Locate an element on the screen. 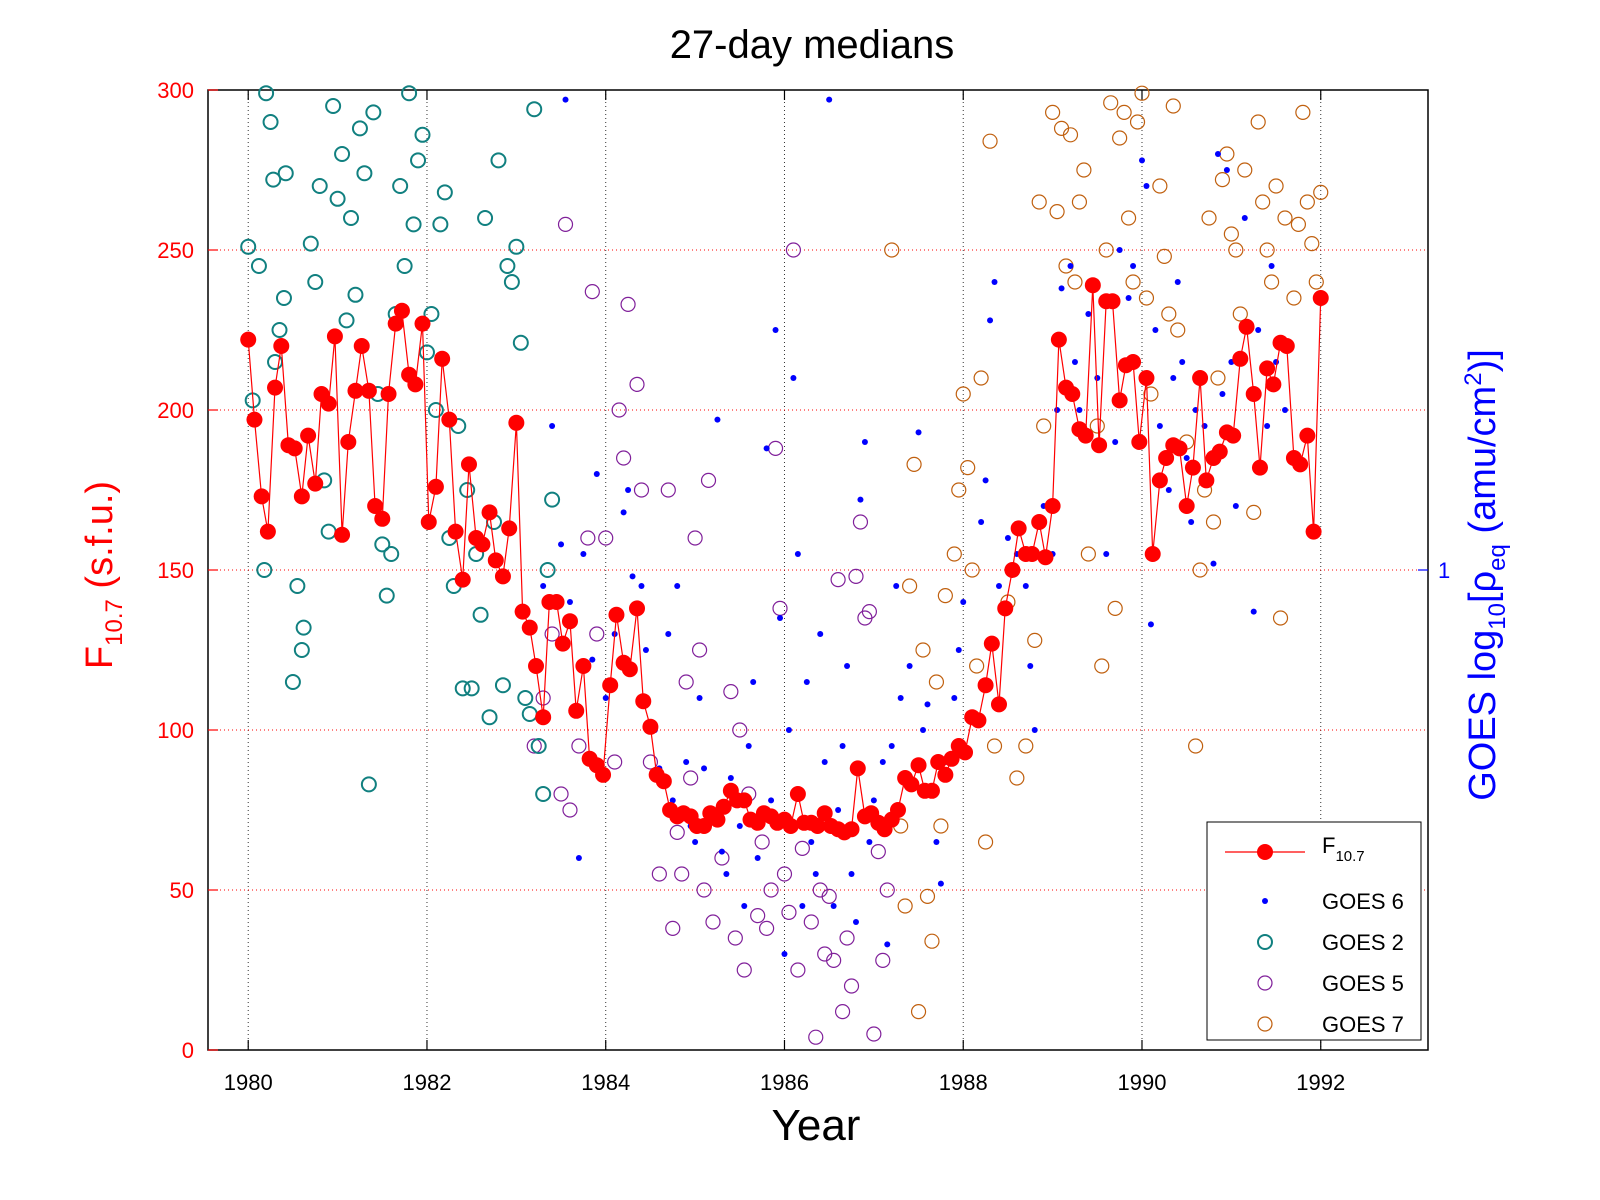  legend-f107-label: F10.7 is located at coordinates (1343, 849).